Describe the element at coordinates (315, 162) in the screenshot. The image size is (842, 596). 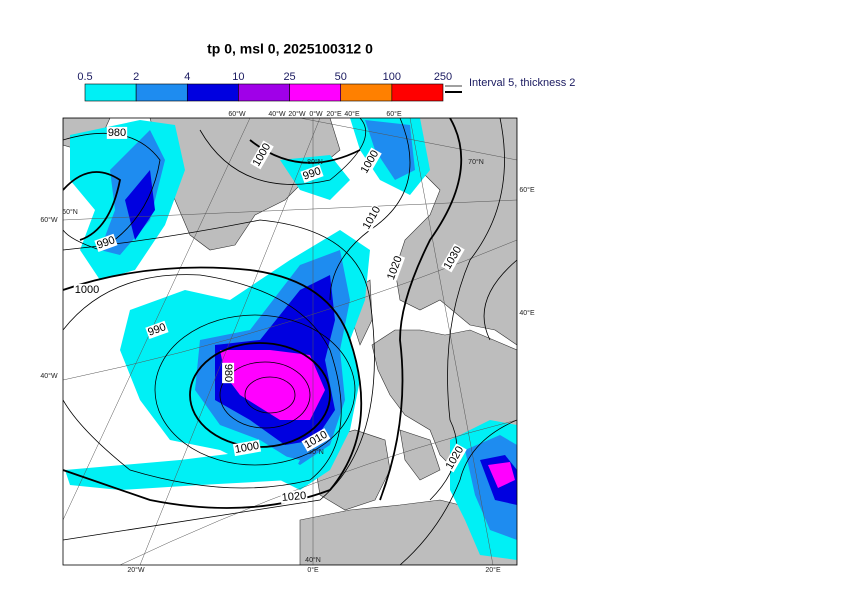
I see `graticule-label: 80°N` at that location.